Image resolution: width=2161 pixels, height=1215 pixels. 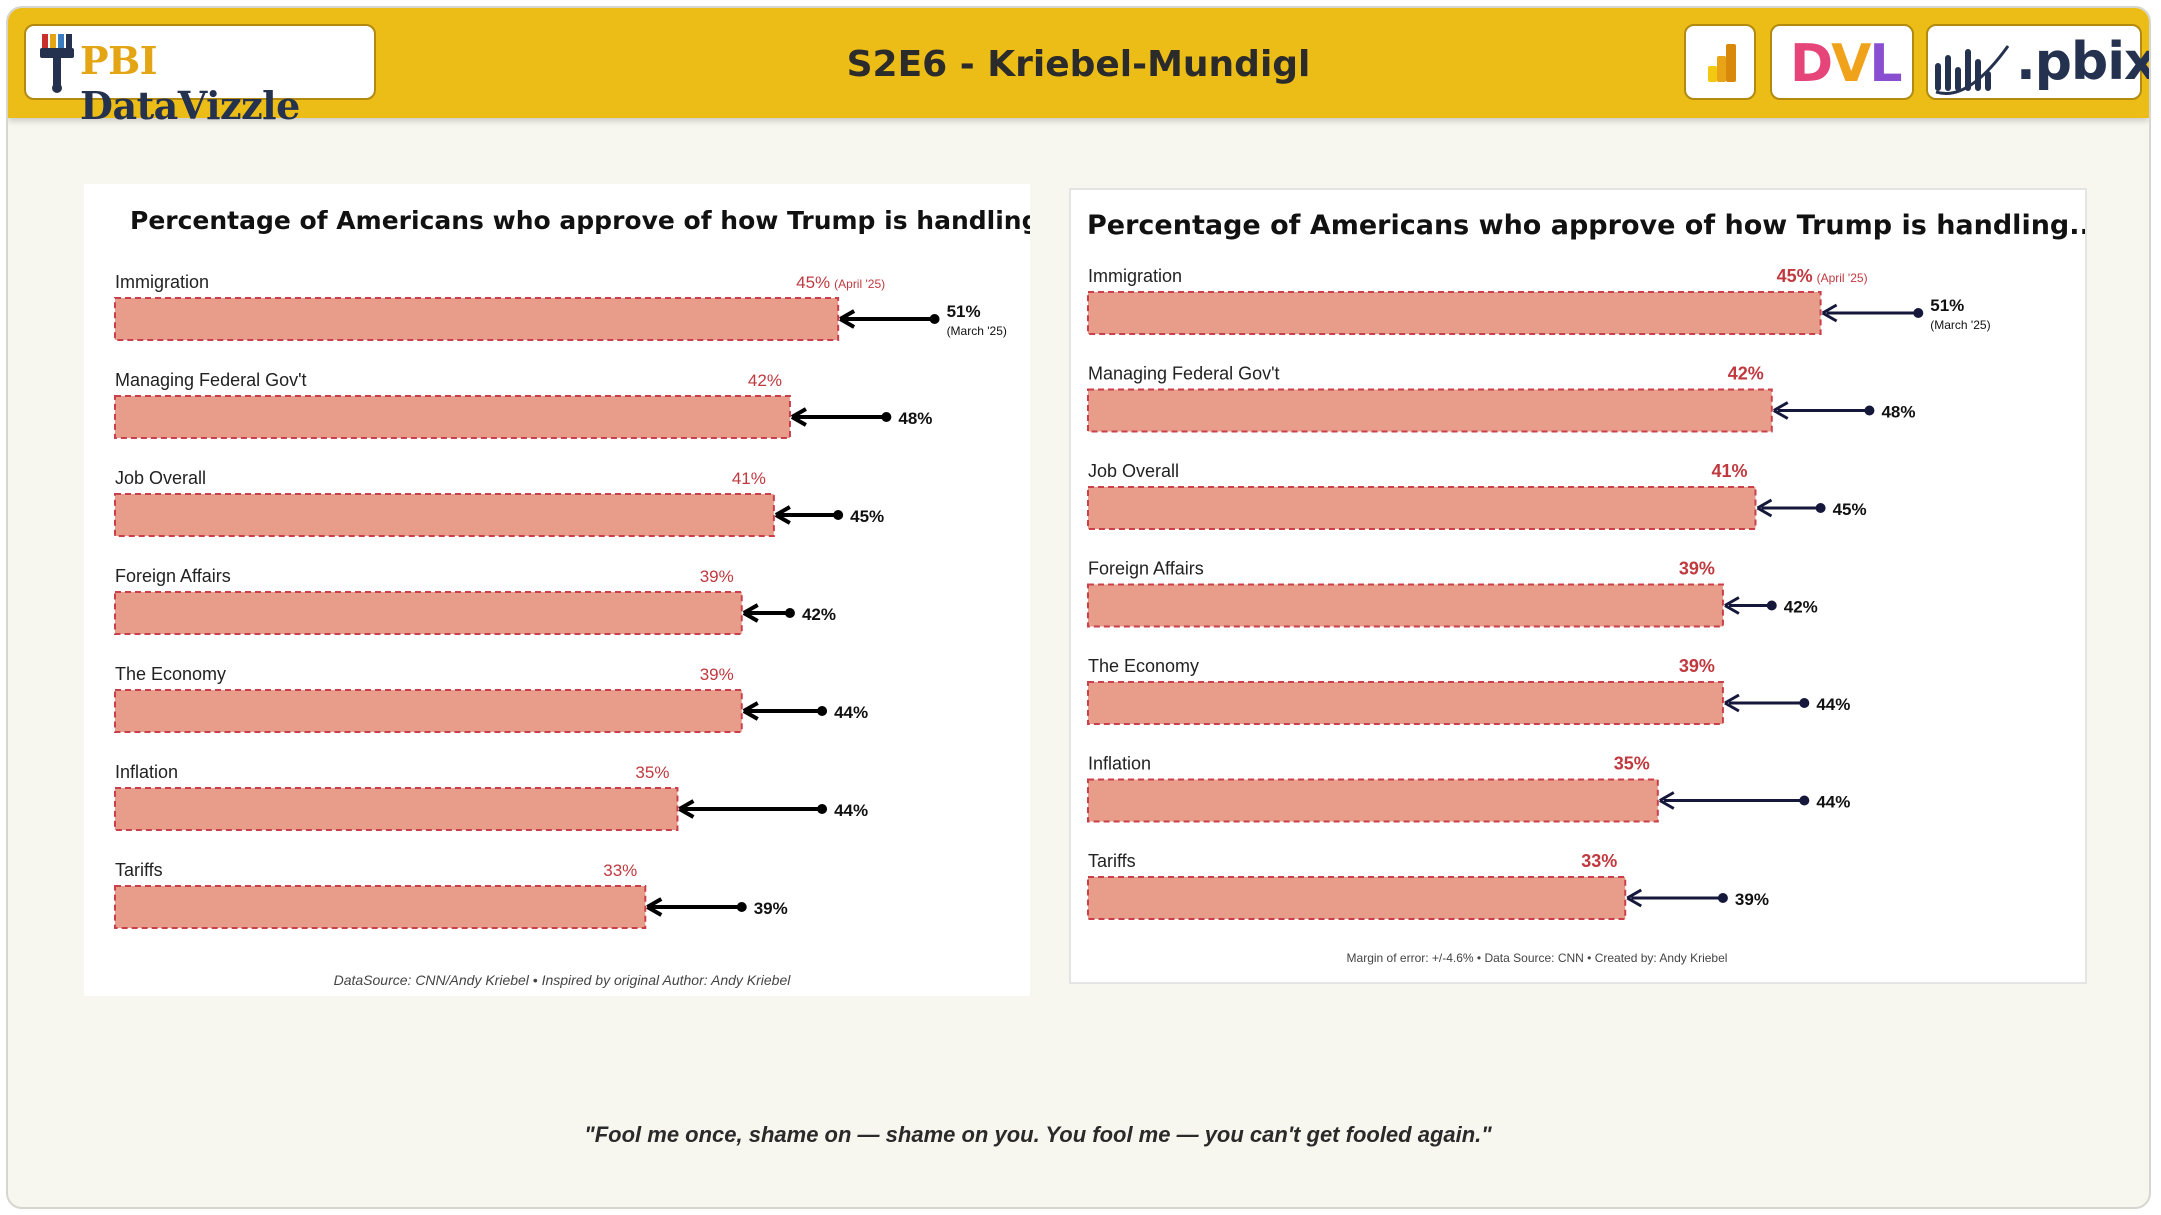 What do you see at coordinates (749, 478) in the screenshot?
I see `current-value-job-overall: 41%` at bounding box center [749, 478].